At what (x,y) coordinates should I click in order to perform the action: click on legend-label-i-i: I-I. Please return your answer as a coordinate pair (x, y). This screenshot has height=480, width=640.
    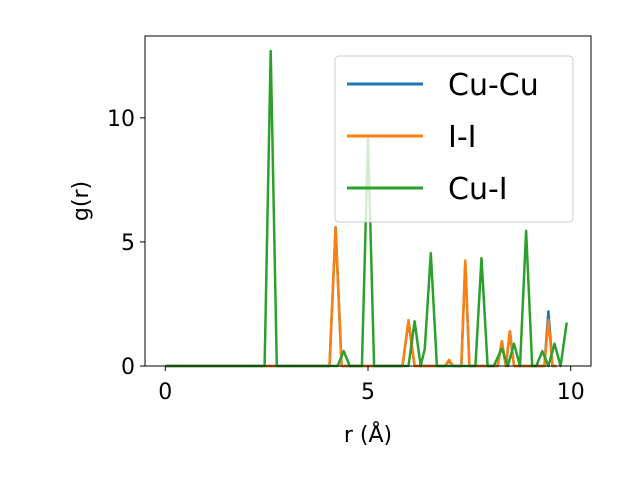
    Looking at the image, I should click on (462, 137).